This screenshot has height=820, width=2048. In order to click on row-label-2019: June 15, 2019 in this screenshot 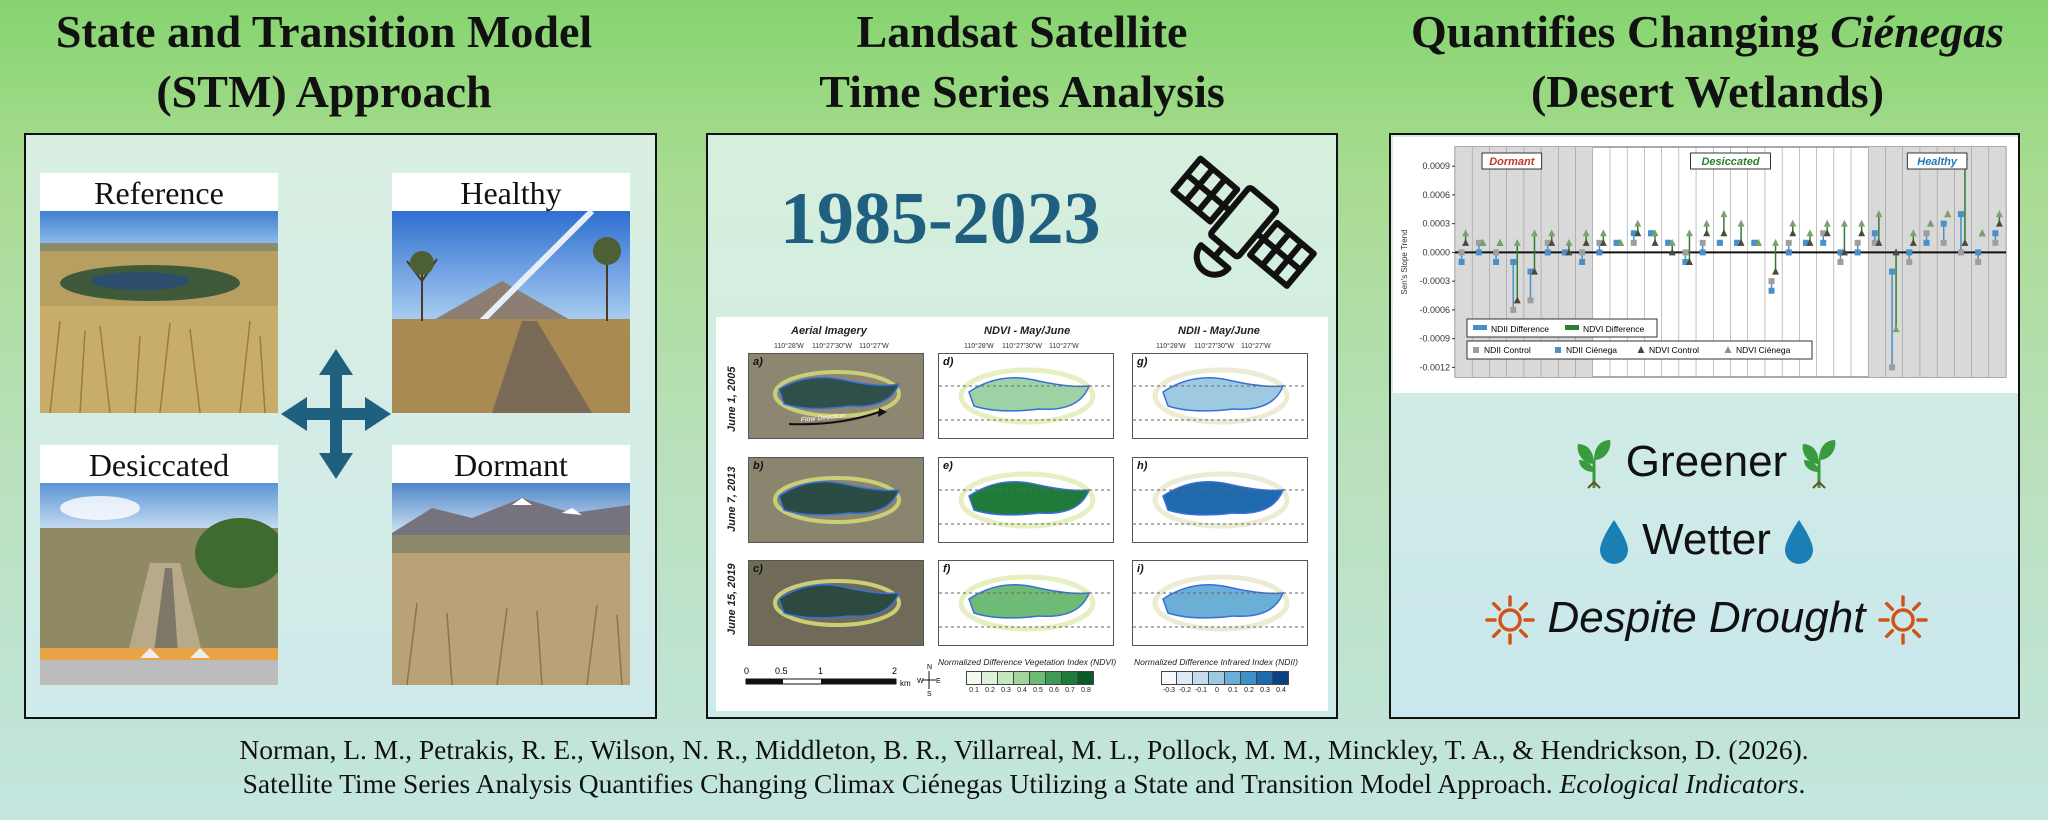, I will do `click(732, 599)`.